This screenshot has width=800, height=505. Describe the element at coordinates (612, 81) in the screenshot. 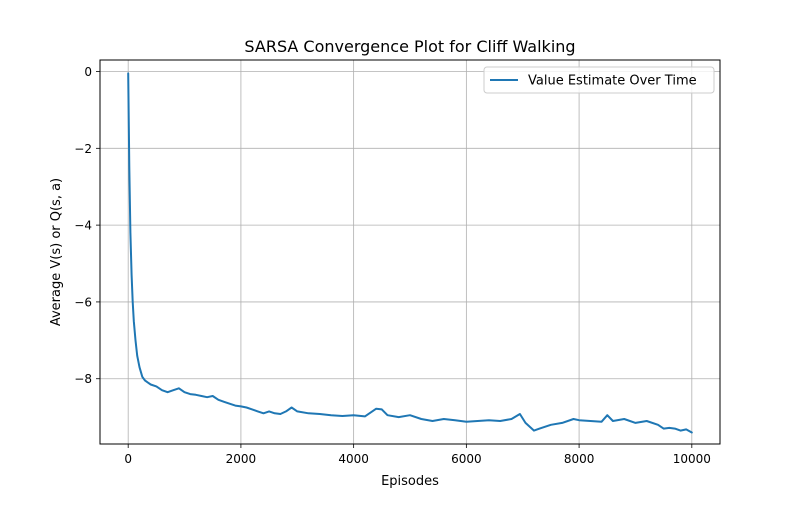

I see `legend-label: Value Estimate Over Time` at that location.